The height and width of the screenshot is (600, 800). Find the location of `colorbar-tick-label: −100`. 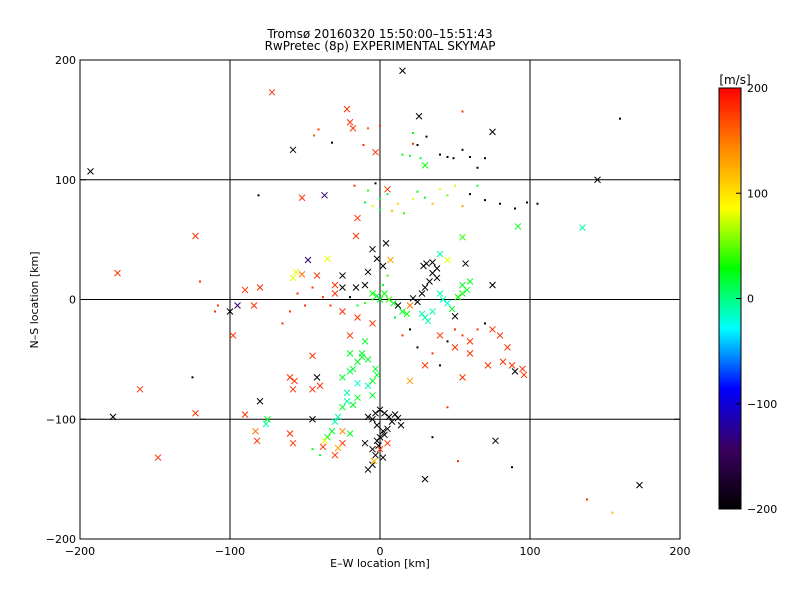

colorbar-tick-label: −100 is located at coordinates (762, 404).